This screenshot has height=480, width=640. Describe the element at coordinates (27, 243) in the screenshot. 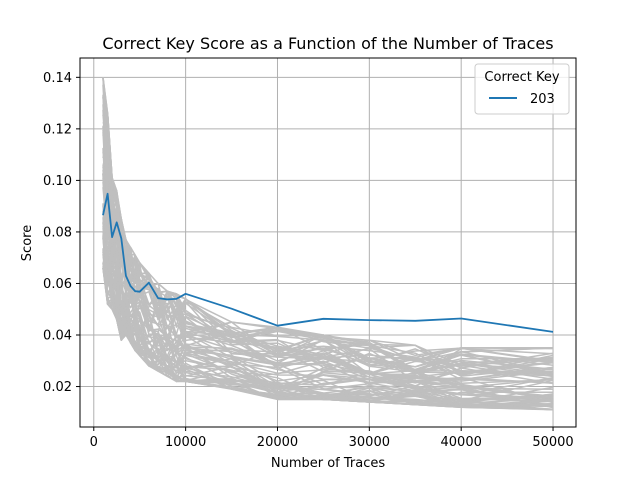

I see `y-axis-label: Score` at that location.